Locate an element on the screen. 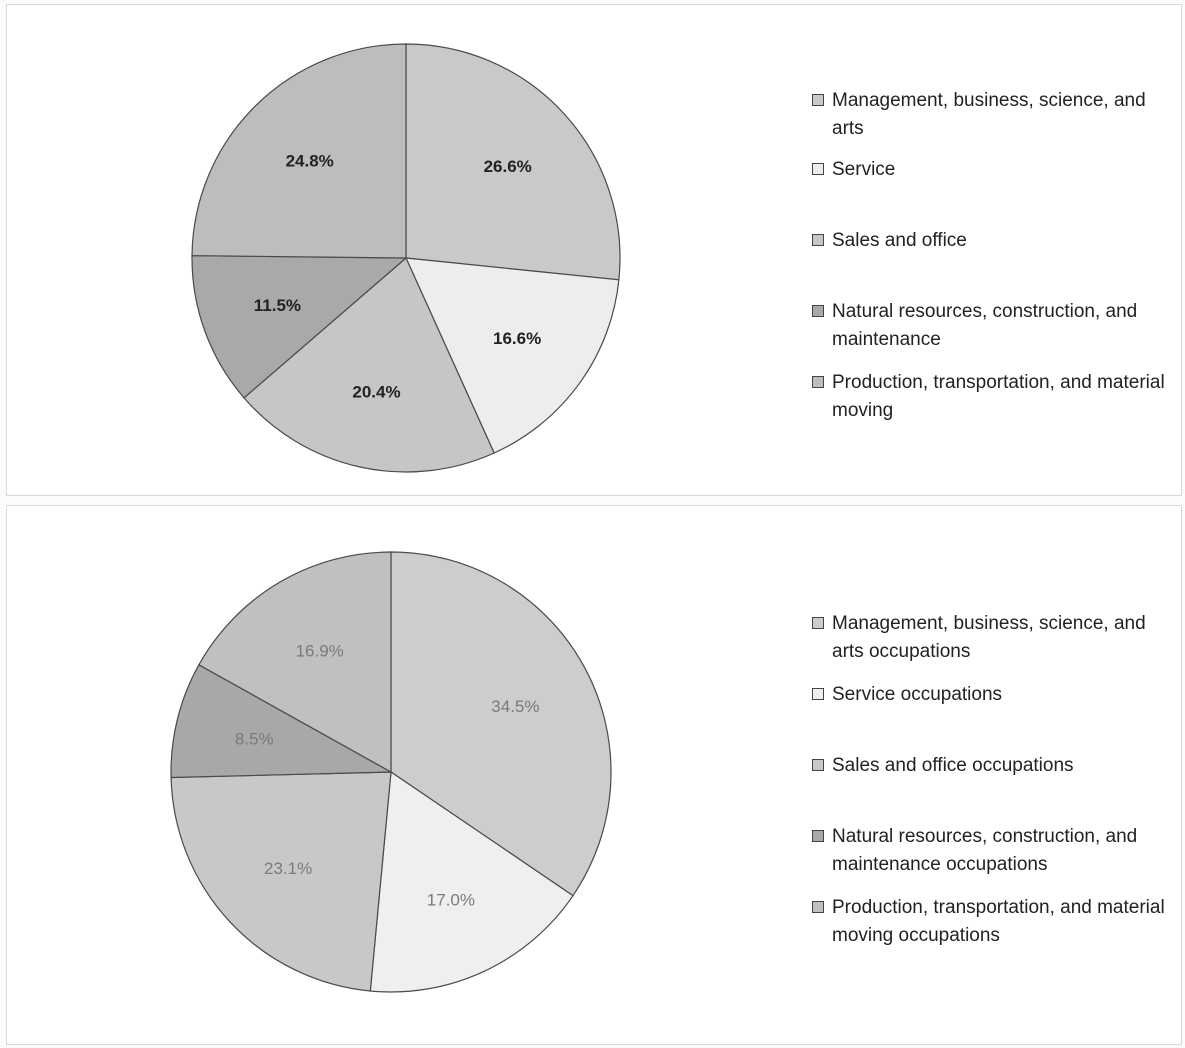 The image size is (1185, 1048). pie-2-legend-swatch-production is located at coordinates (818, 907).